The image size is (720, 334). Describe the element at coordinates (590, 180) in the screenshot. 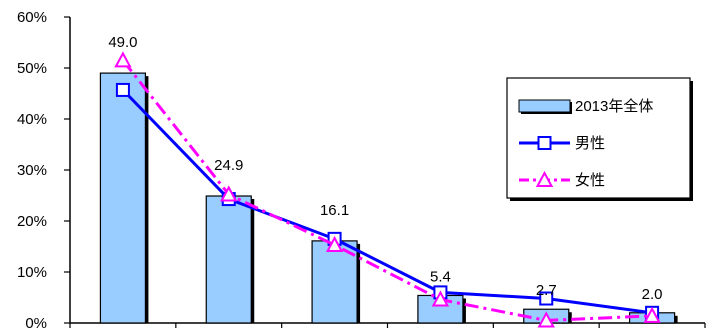

I see `legend-label: 女性` at that location.